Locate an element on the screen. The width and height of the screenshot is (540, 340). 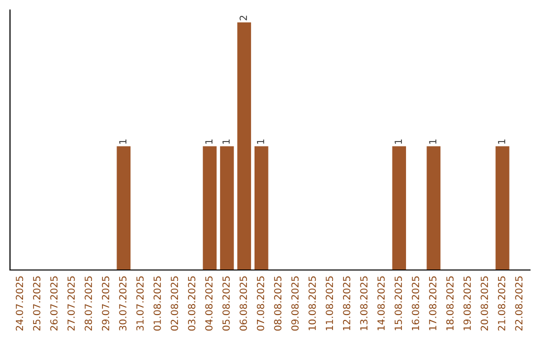
x-tick-label: 09.08.2025 is located at coordinates (295, 303).